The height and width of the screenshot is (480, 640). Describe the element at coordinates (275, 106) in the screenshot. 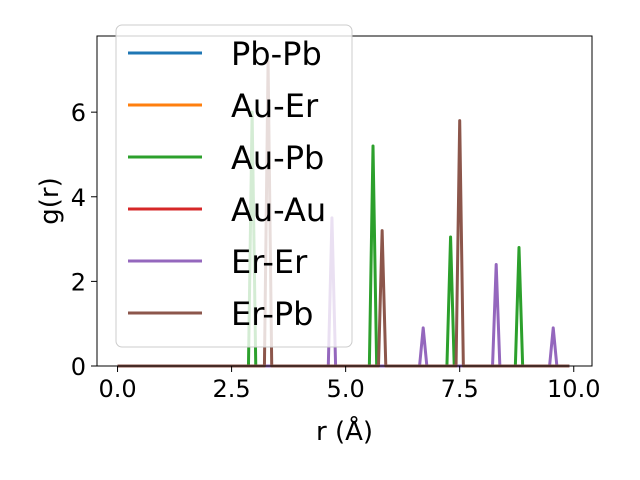

I see `legend-entry: Au-Er` at that location.